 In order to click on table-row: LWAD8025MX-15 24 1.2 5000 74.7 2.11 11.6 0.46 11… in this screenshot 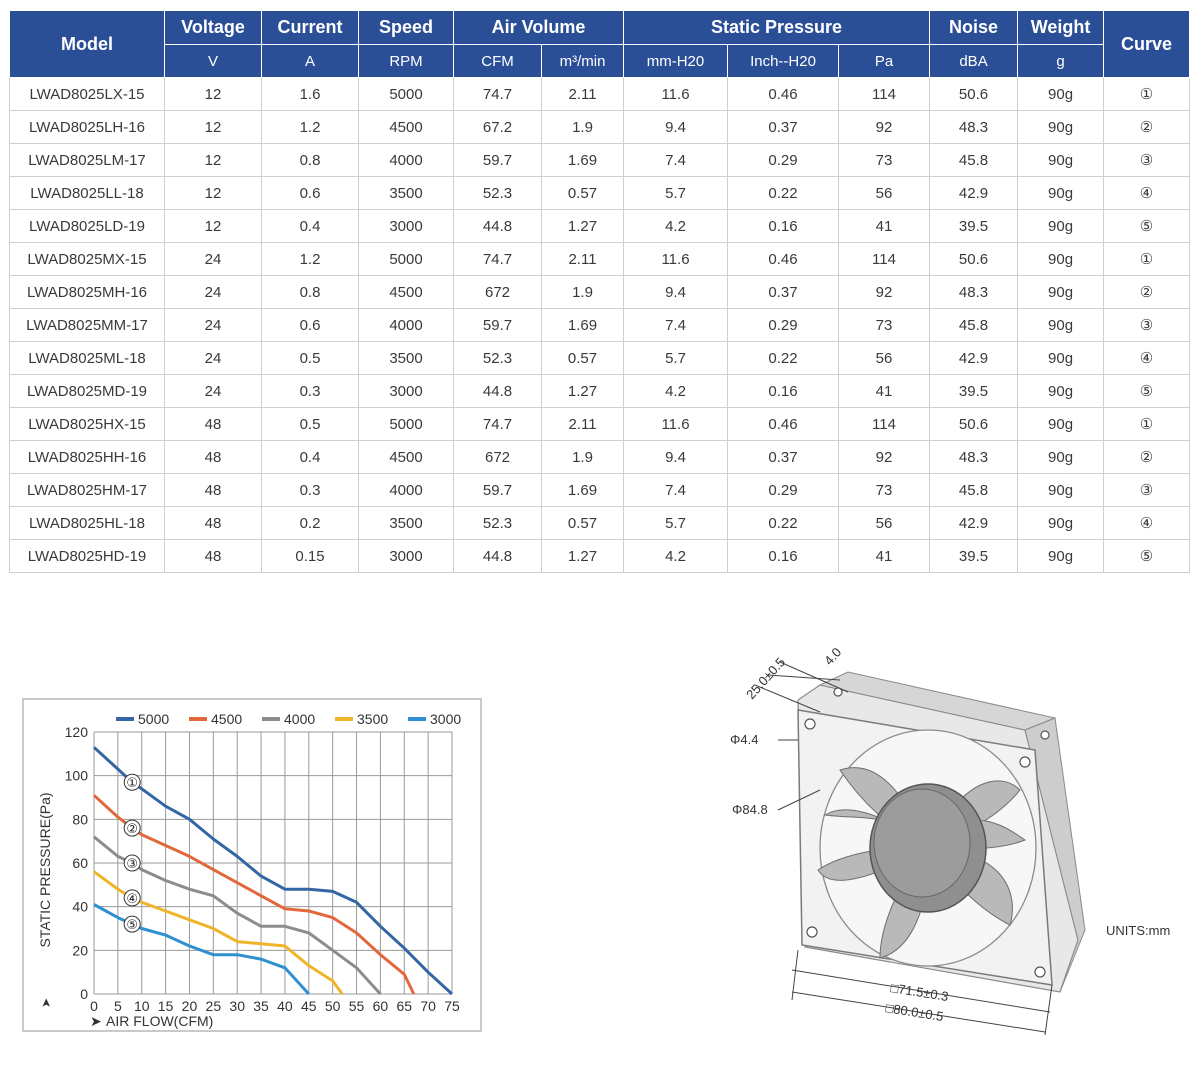, I will do `click(600, 259)`.